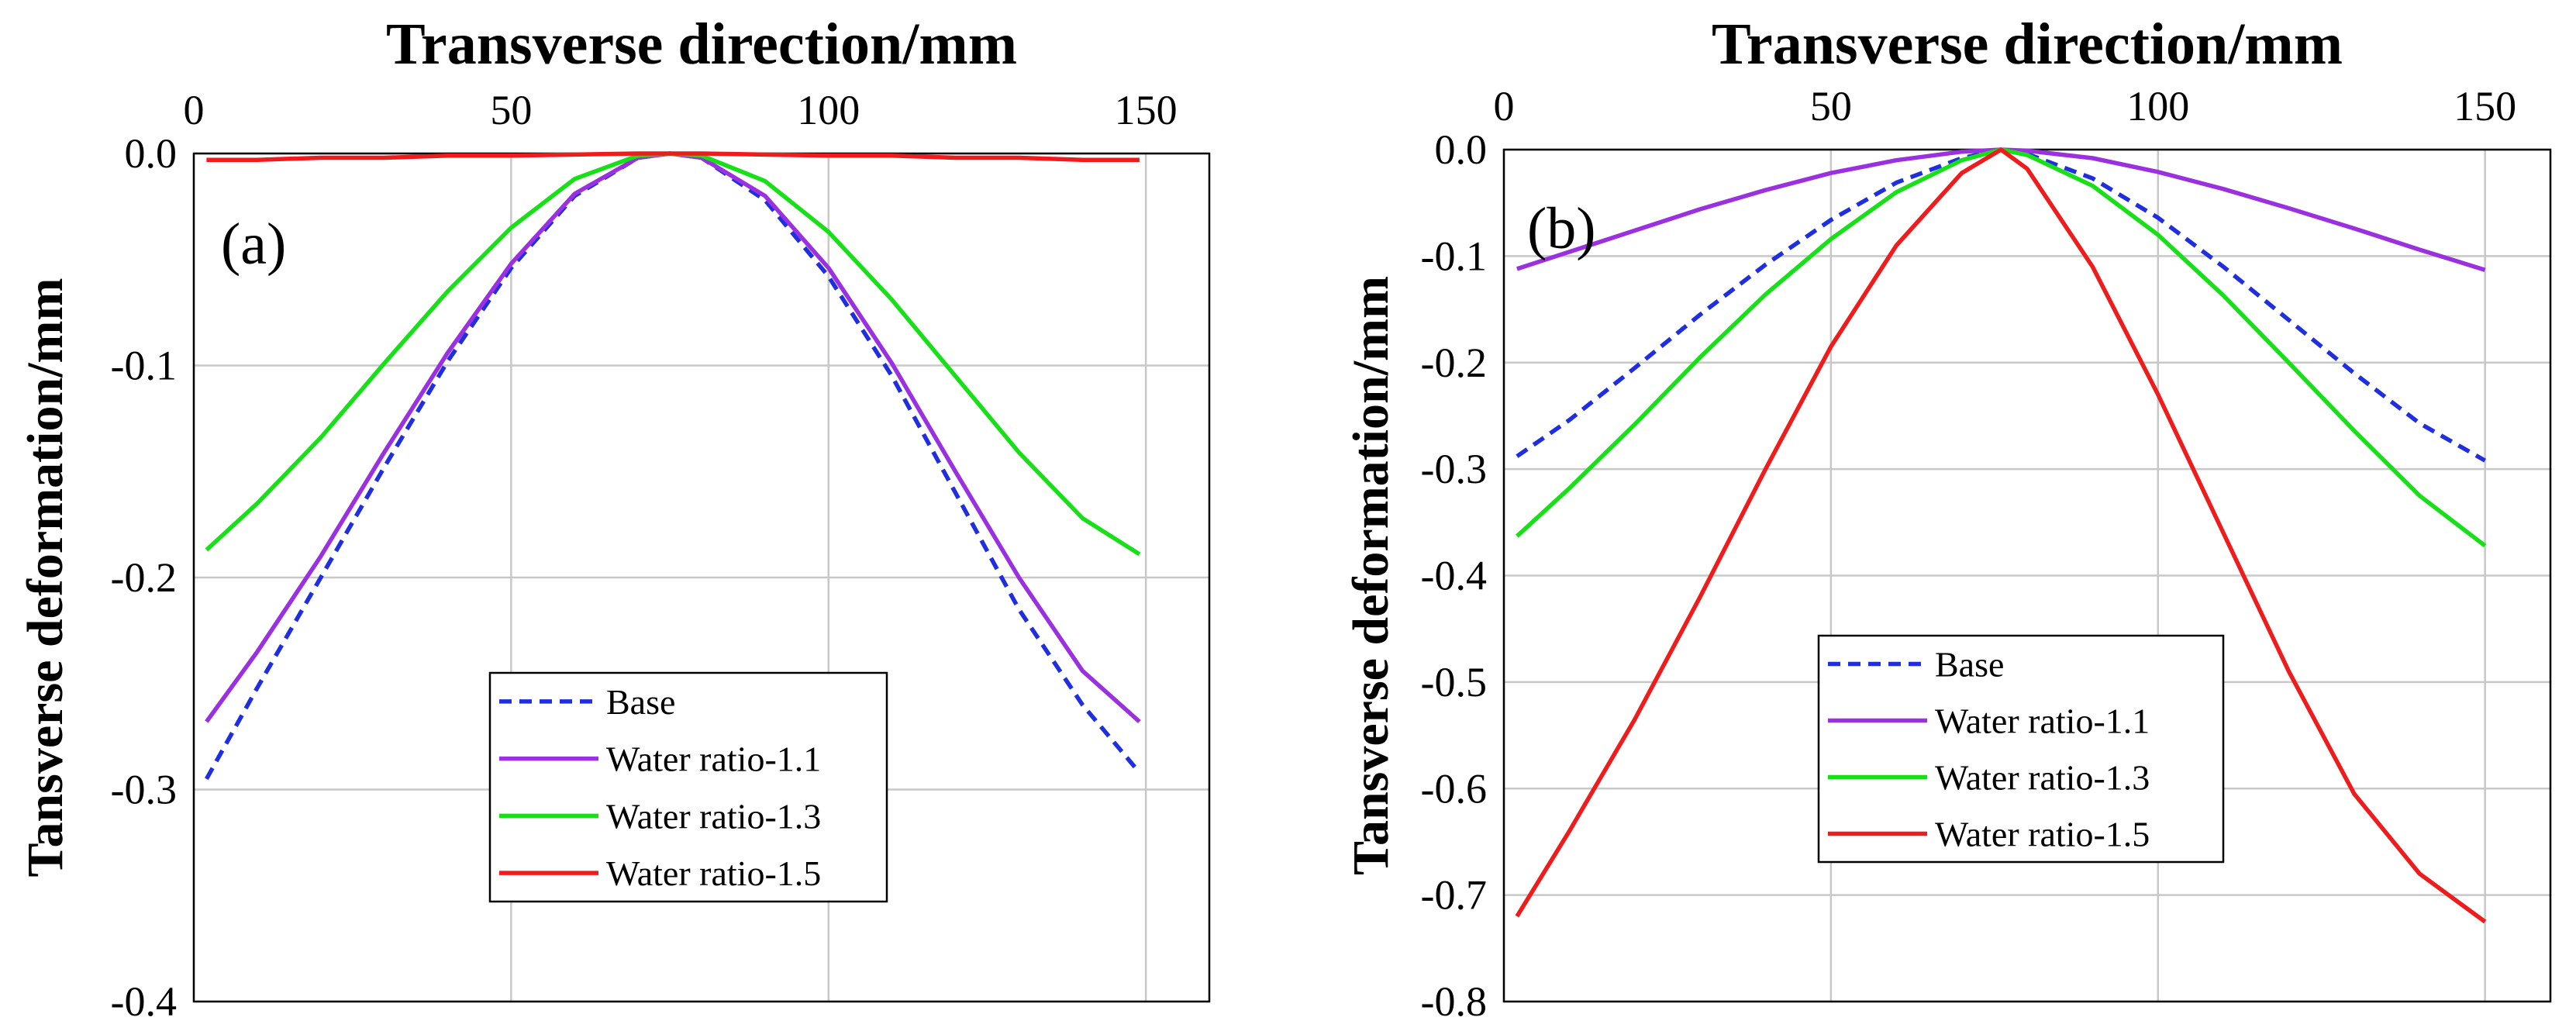 The image size is (2576, 1031). What do you see at coordinates (1561, 228) in the screenshot?
I see `panel-label: (b)` at bounding box center [1561, 228].